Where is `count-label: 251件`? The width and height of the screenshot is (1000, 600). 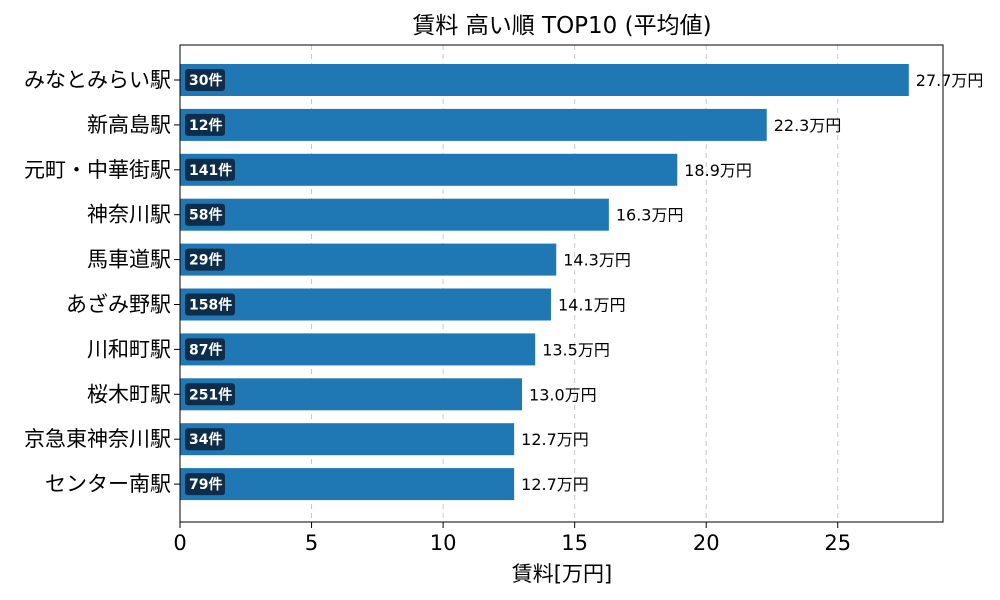 count-label: 251件 is located at coordinates (210, 394).